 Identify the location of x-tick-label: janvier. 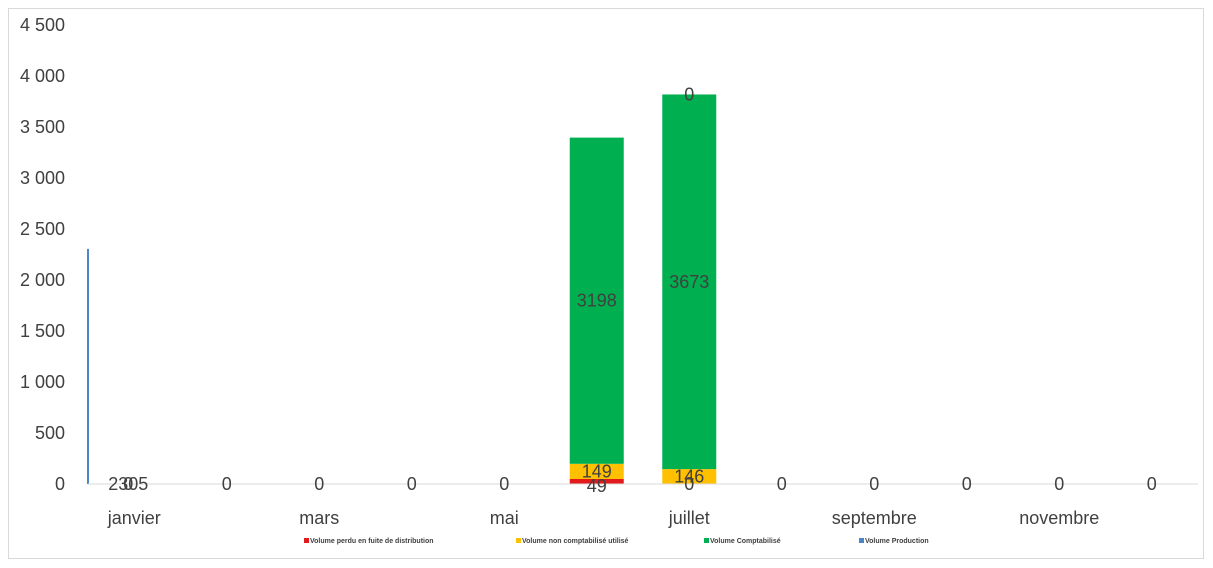
(134, 518).